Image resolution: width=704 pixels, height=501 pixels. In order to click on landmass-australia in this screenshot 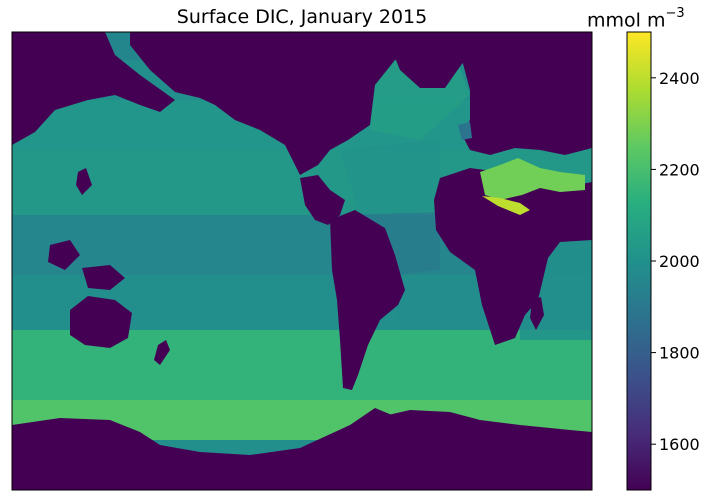, I will do `click(101, 322)`.